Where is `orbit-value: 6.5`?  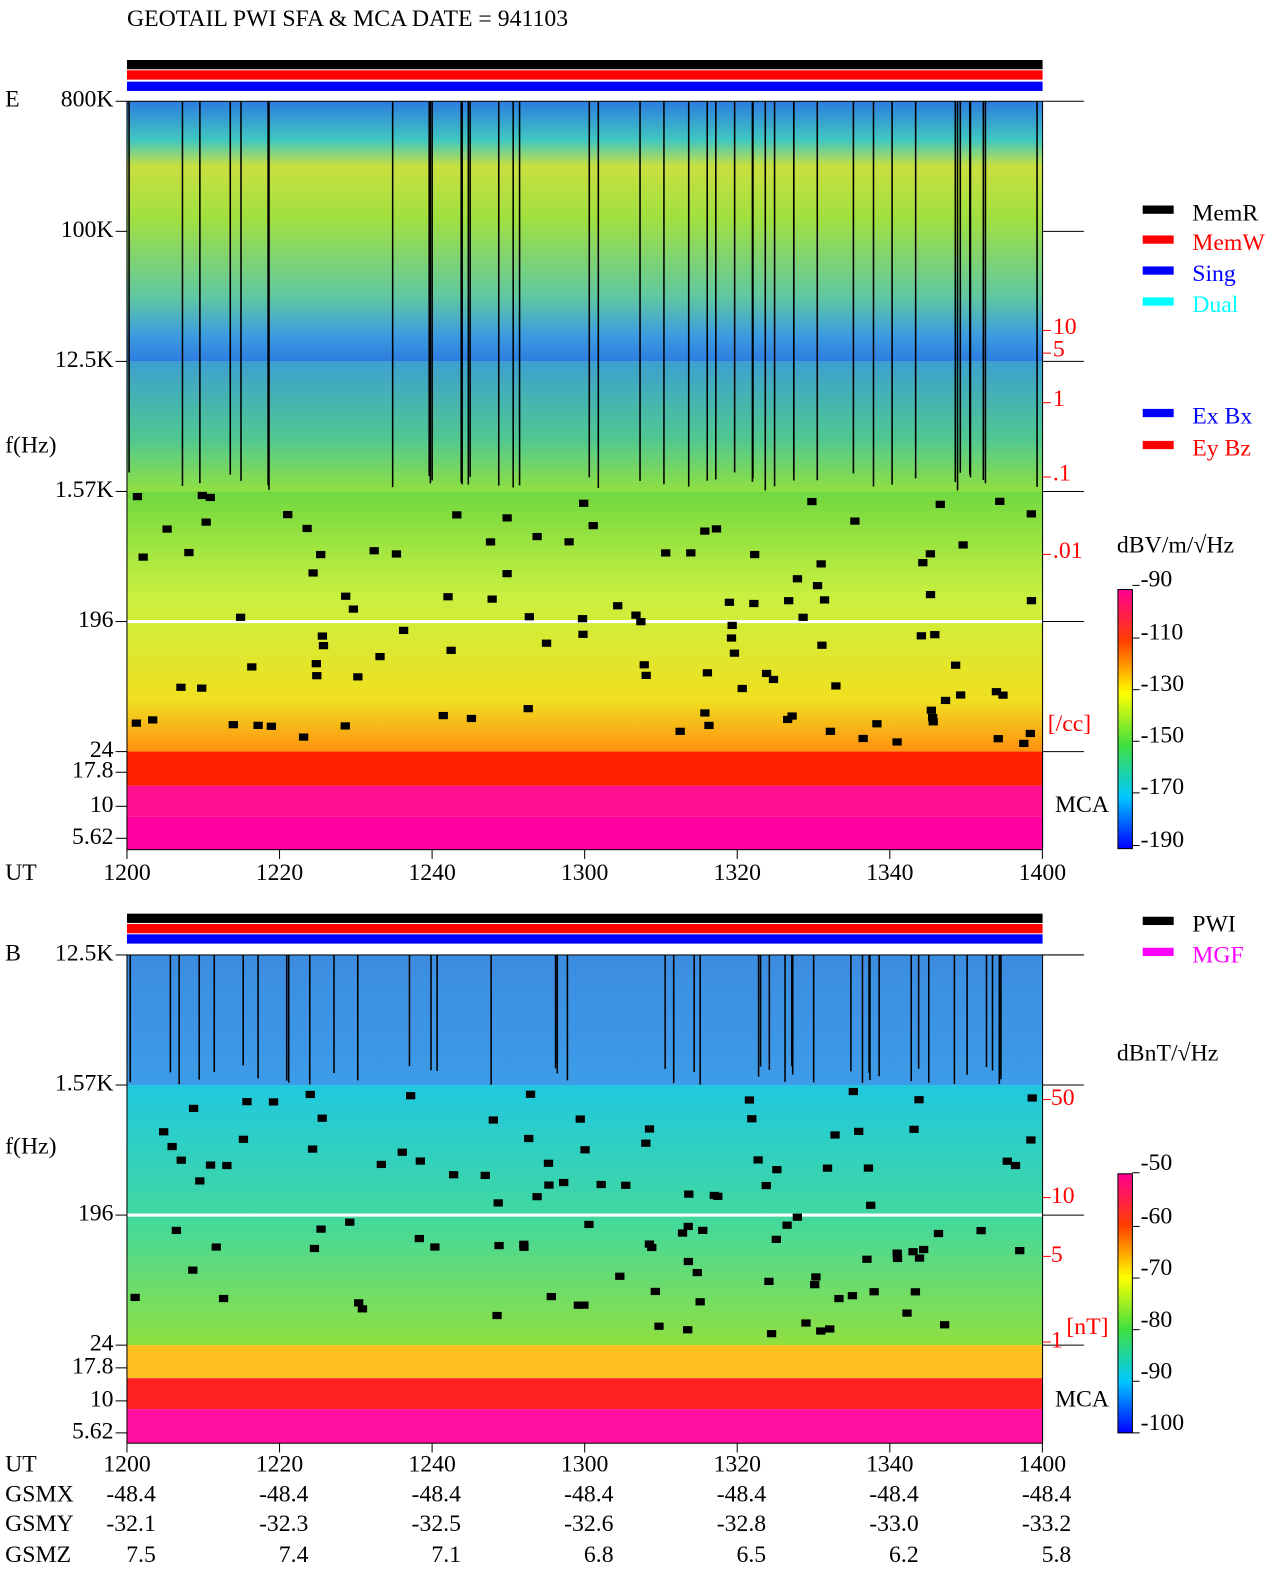 orbit-value: 6.5 is located at coordinates (751, 1555).